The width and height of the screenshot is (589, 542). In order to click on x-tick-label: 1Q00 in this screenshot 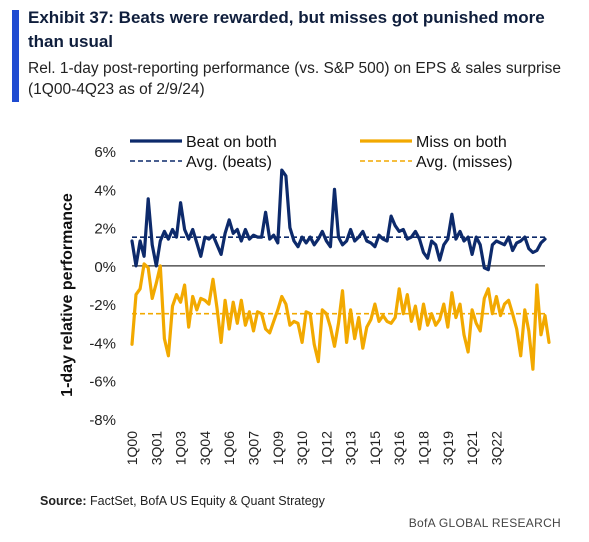, I will do `click(132, 448)`.